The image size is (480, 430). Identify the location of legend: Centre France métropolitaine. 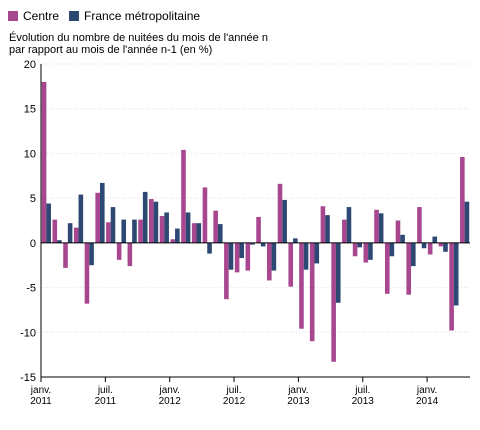
(109, 16).